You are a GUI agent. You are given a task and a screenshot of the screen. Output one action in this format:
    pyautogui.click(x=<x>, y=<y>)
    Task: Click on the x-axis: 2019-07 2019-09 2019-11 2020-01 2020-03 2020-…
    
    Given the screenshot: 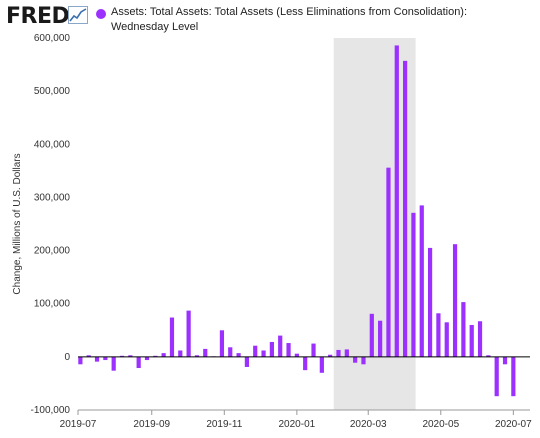 What is the action you would take?
    pyautogui.click(x=296, y=419)
    